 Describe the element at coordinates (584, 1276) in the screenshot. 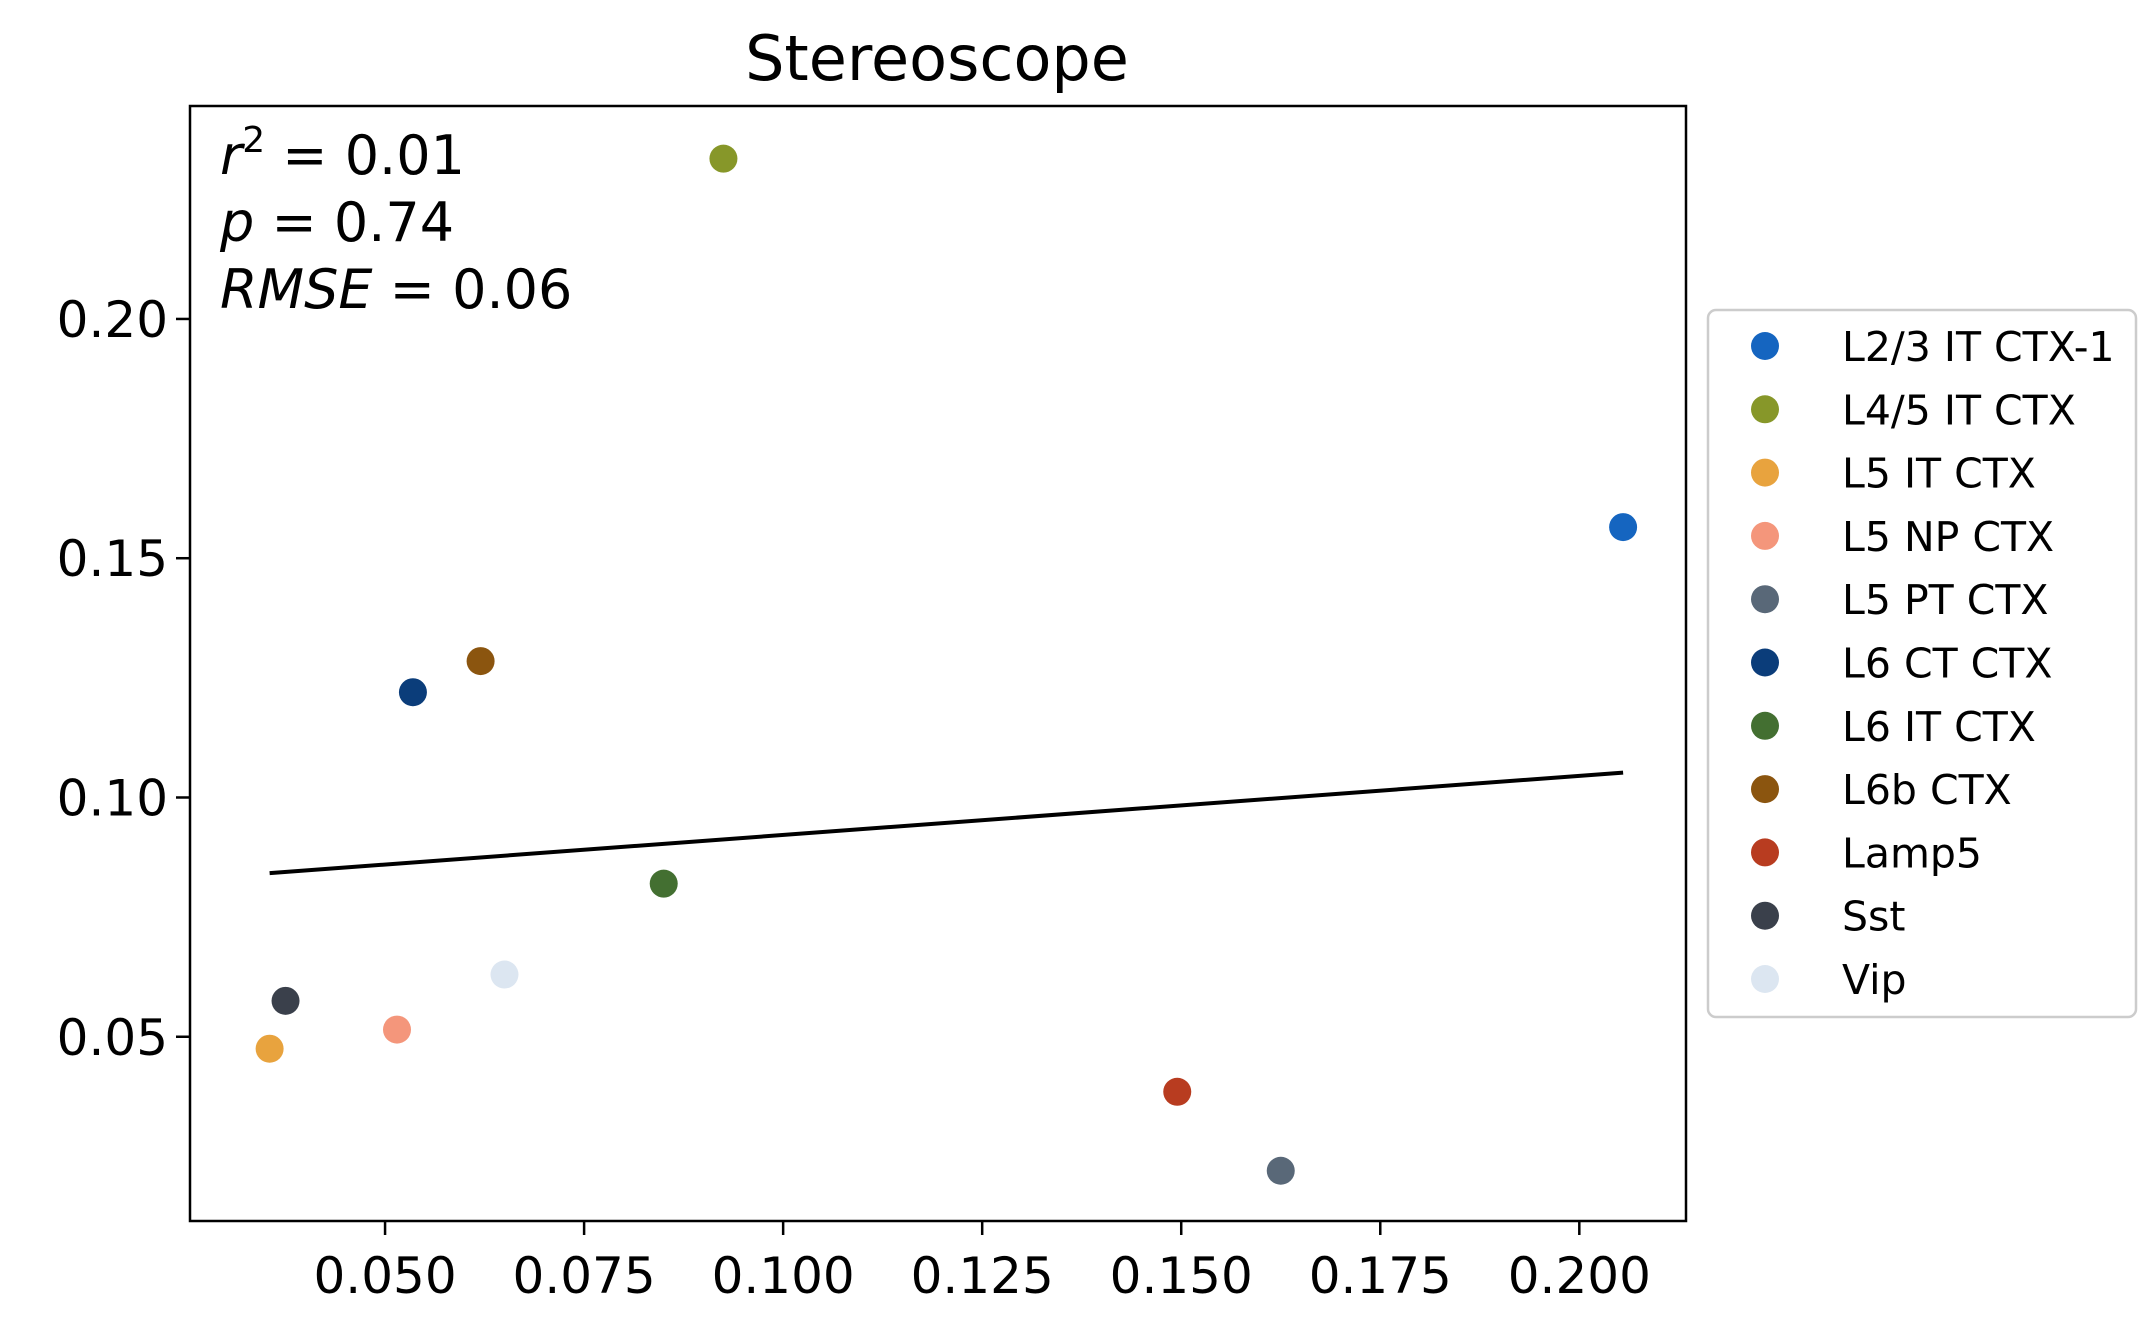

I see `x-tick-label: 0.075` at that location.